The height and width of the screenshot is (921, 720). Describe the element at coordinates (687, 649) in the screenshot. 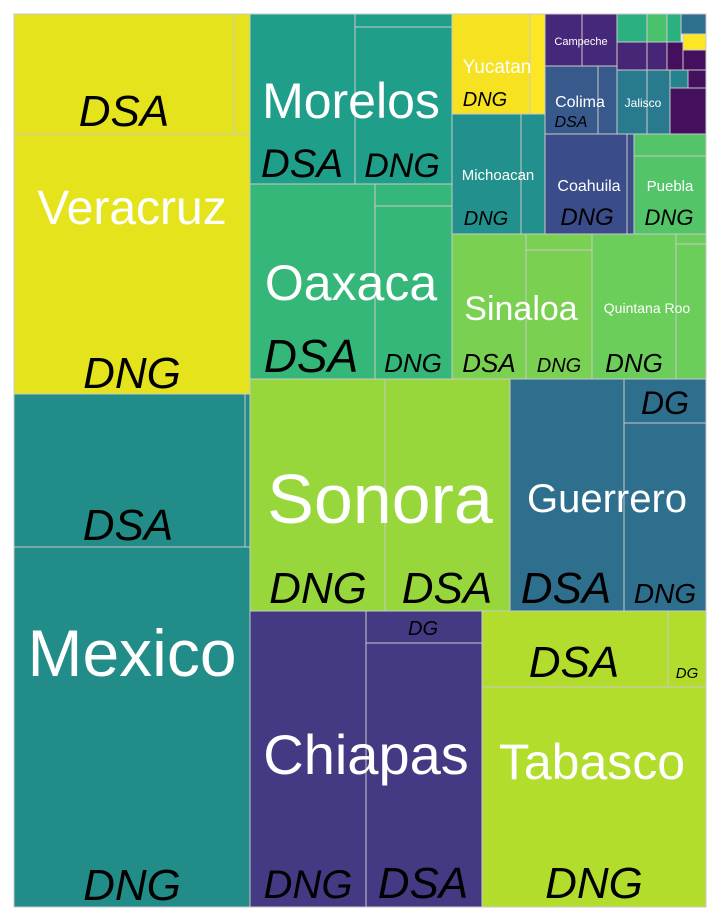

I see `tile-tabasco-dg` at that location.